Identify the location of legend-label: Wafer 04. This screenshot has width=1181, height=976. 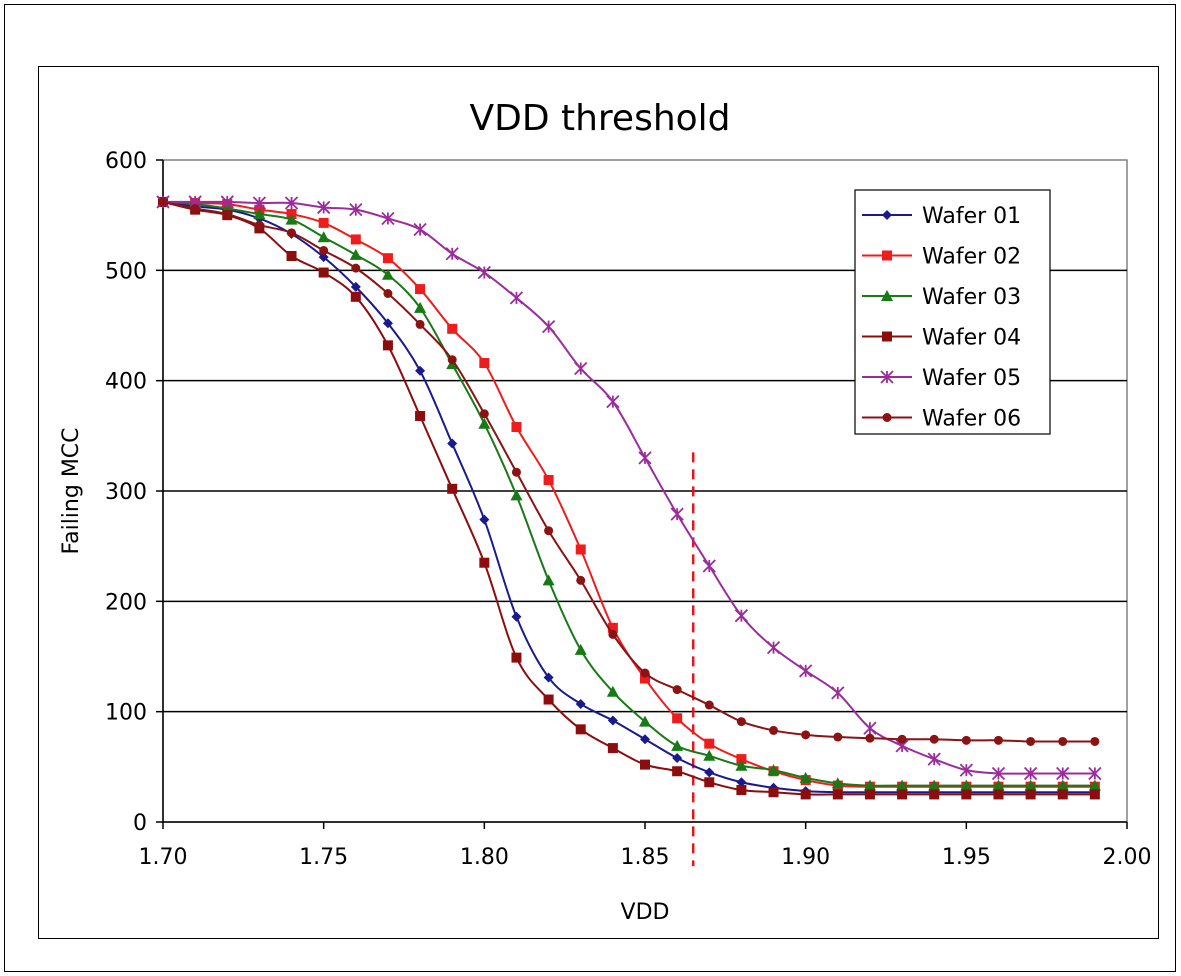
(971, 338).